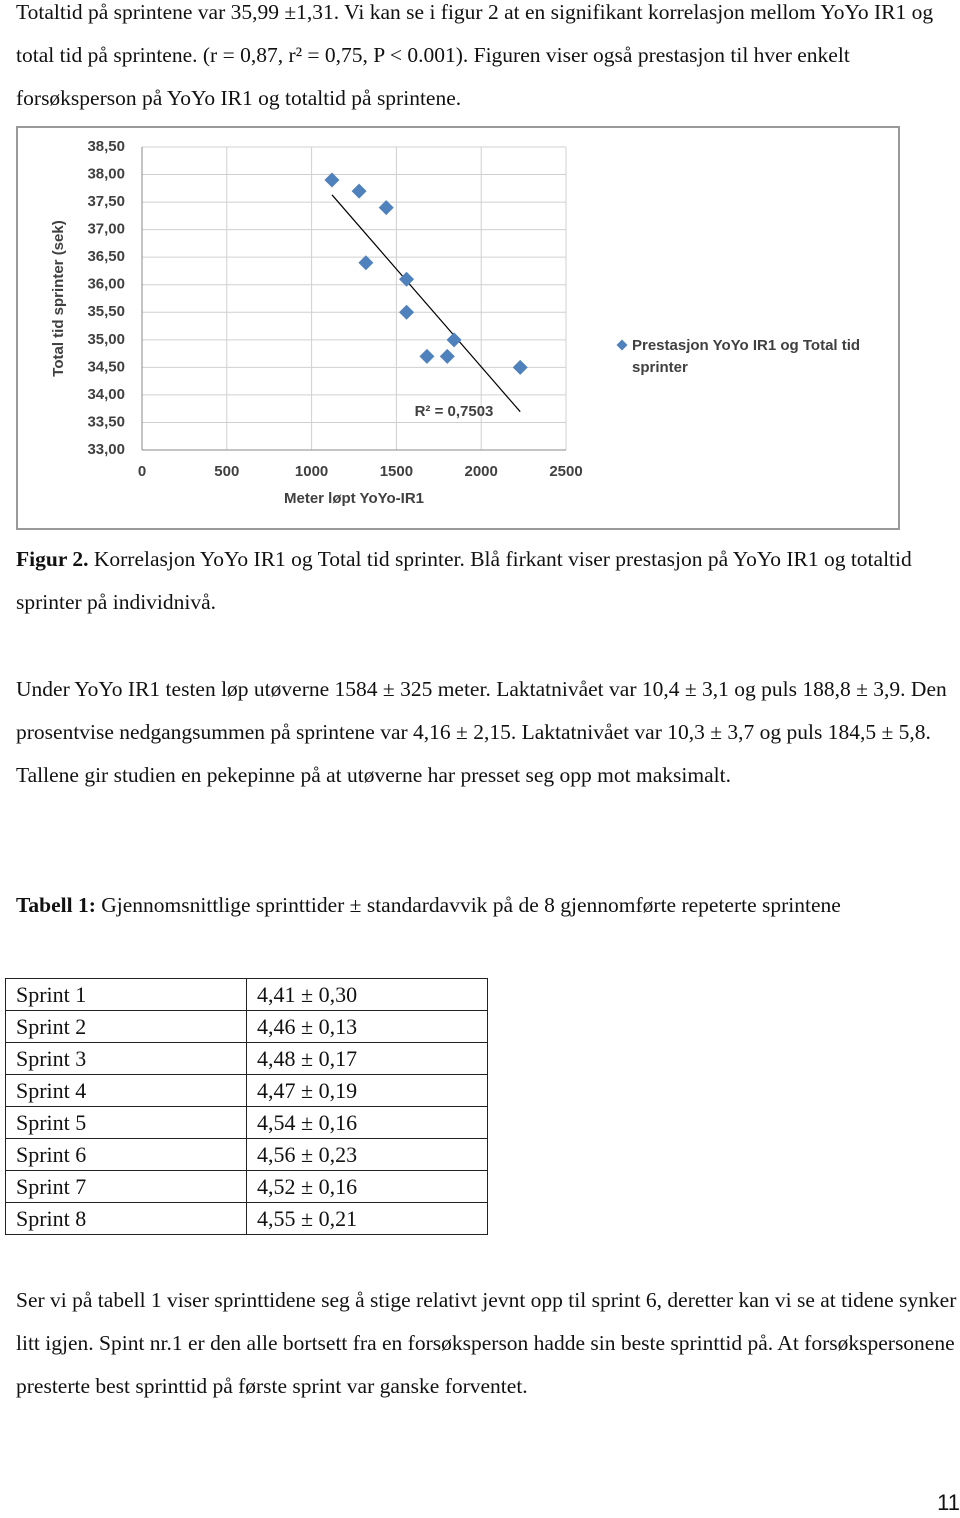  What do you see at coordinates (58, 298) in the screenshot?
I see `y-axis-title: Total tid sprinter (sek)` at bounding box center [58, 298].